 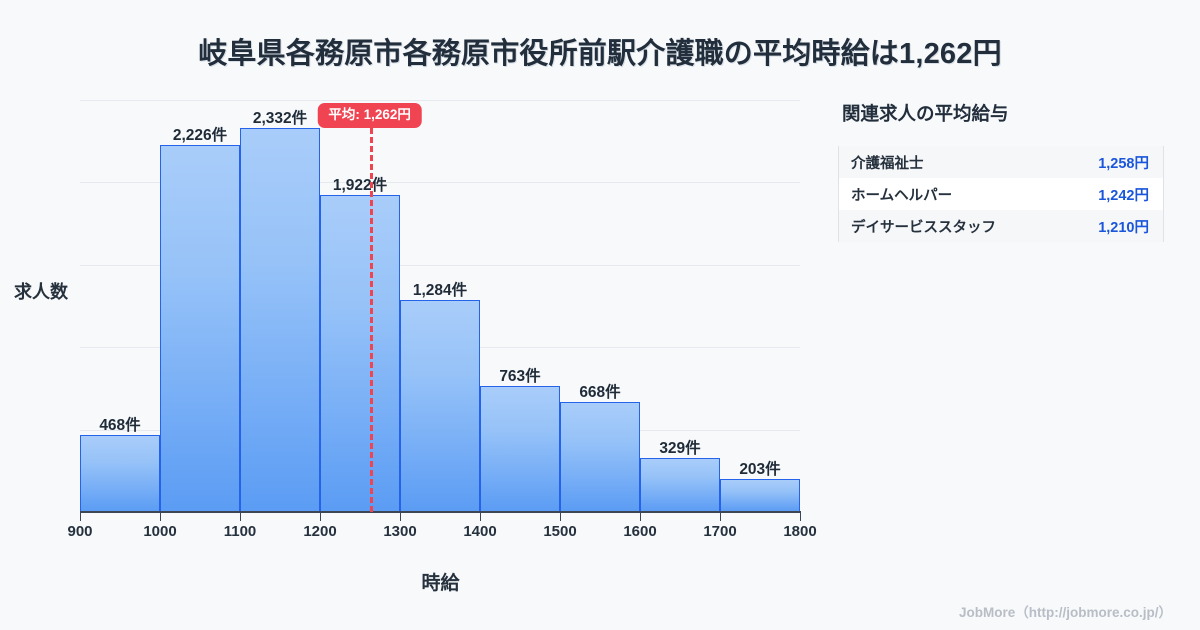 What do you see at coordinates (1123, 163) in the screenshot?
I see `related-salary-value: 1,258円` at bounding box center [1123, 163].